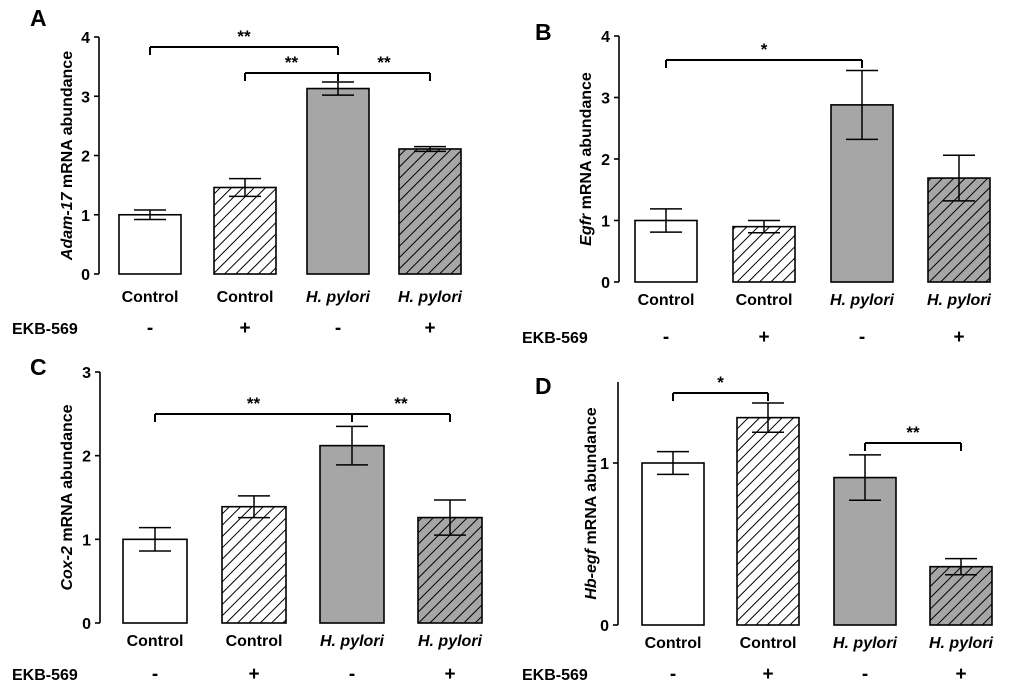 Image resolution: width=1024 pixels, height=696 pixels. Describe the element at coordinates (38, 18) in the screenshot. I see `panel-letter: A` at that location.